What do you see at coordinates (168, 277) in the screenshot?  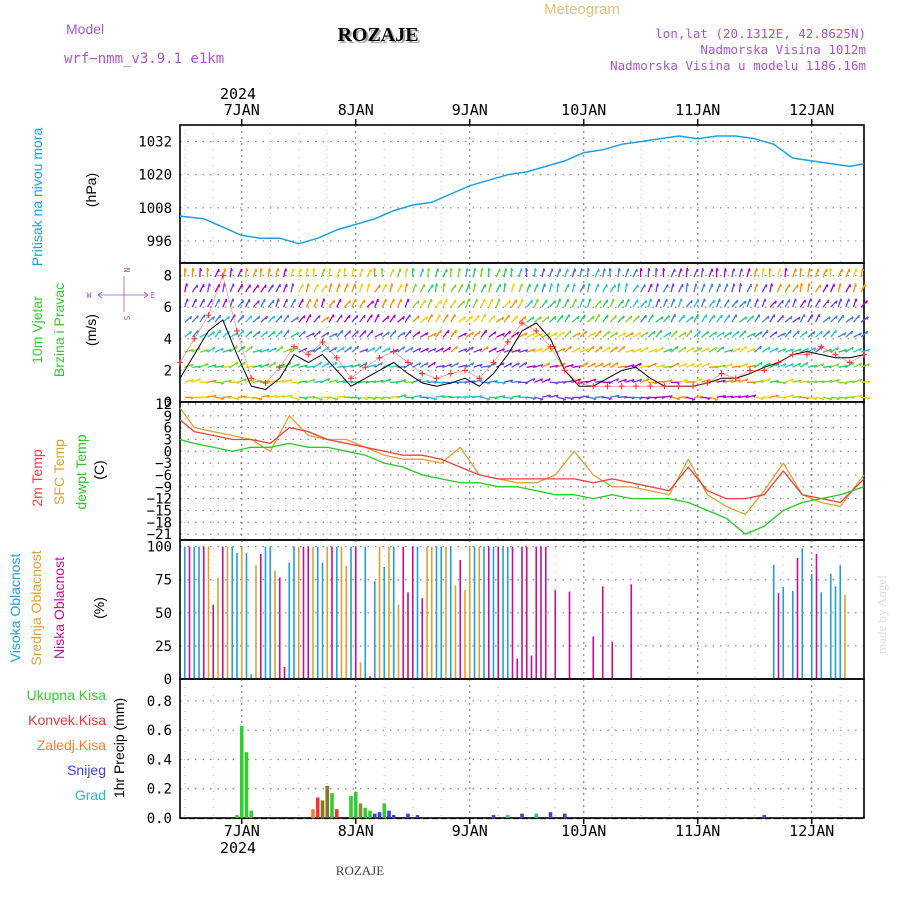 I see `y-tick-label: 8` at bounding box center [168, 277].